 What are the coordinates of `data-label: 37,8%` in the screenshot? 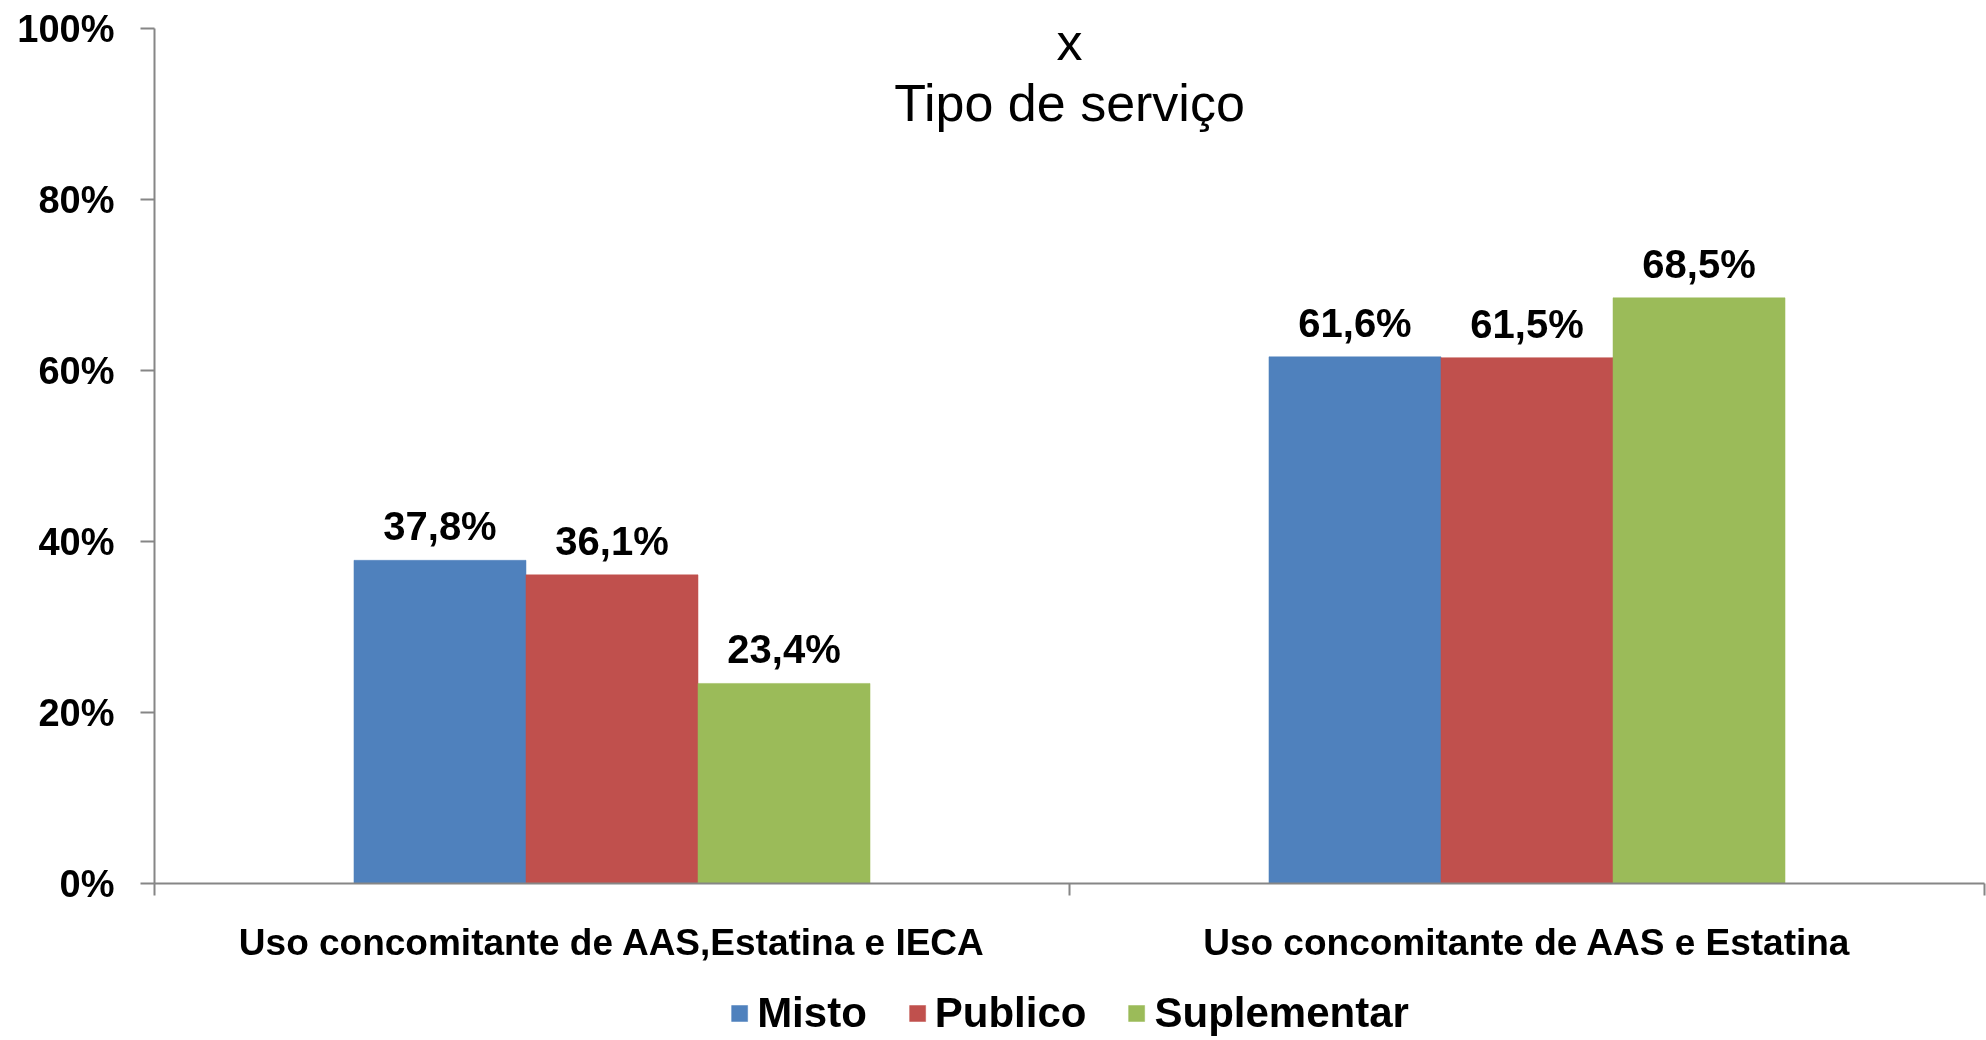 It's located at (440, 526).